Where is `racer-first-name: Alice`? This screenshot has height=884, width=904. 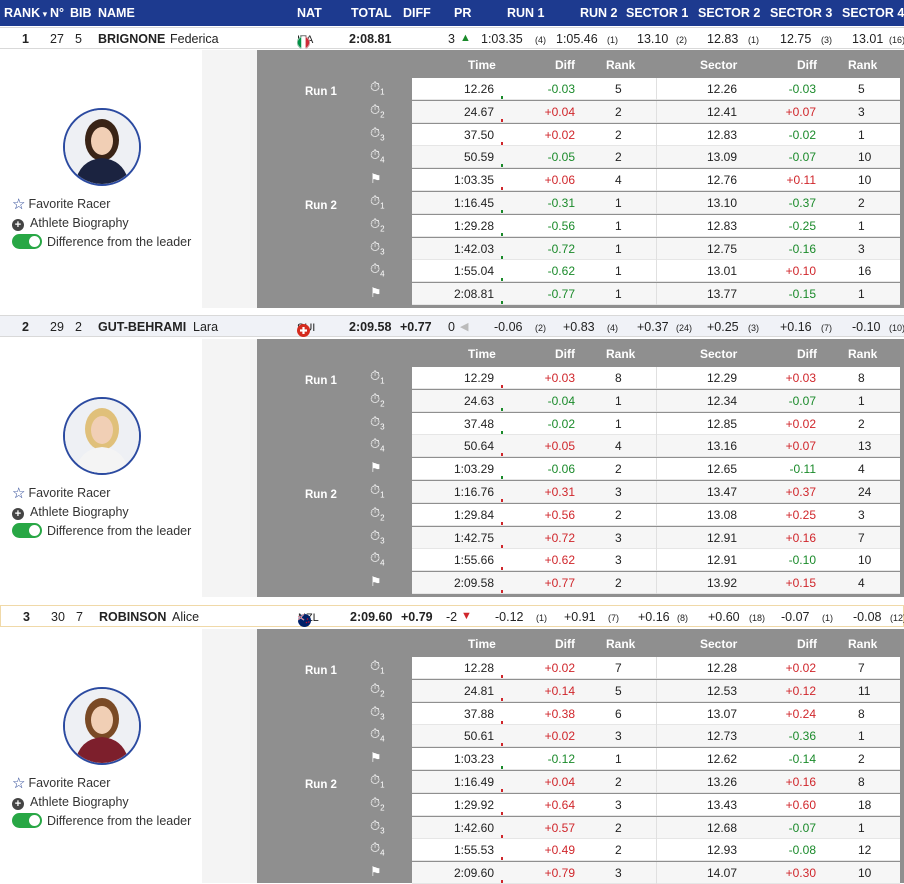
racer-first-name: Alice is located at coordinates (186, 617).